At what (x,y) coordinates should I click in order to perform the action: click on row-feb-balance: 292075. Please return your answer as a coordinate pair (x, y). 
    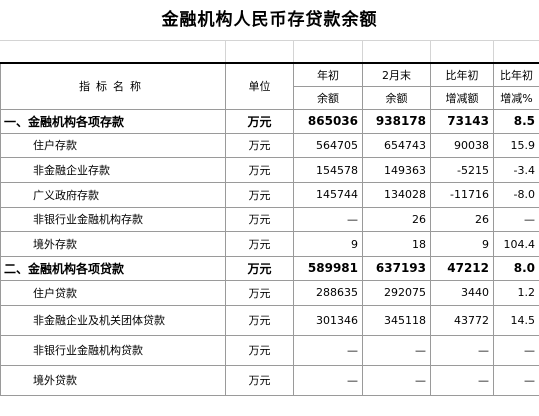
    Looking at the image, I should click on (396, 292).